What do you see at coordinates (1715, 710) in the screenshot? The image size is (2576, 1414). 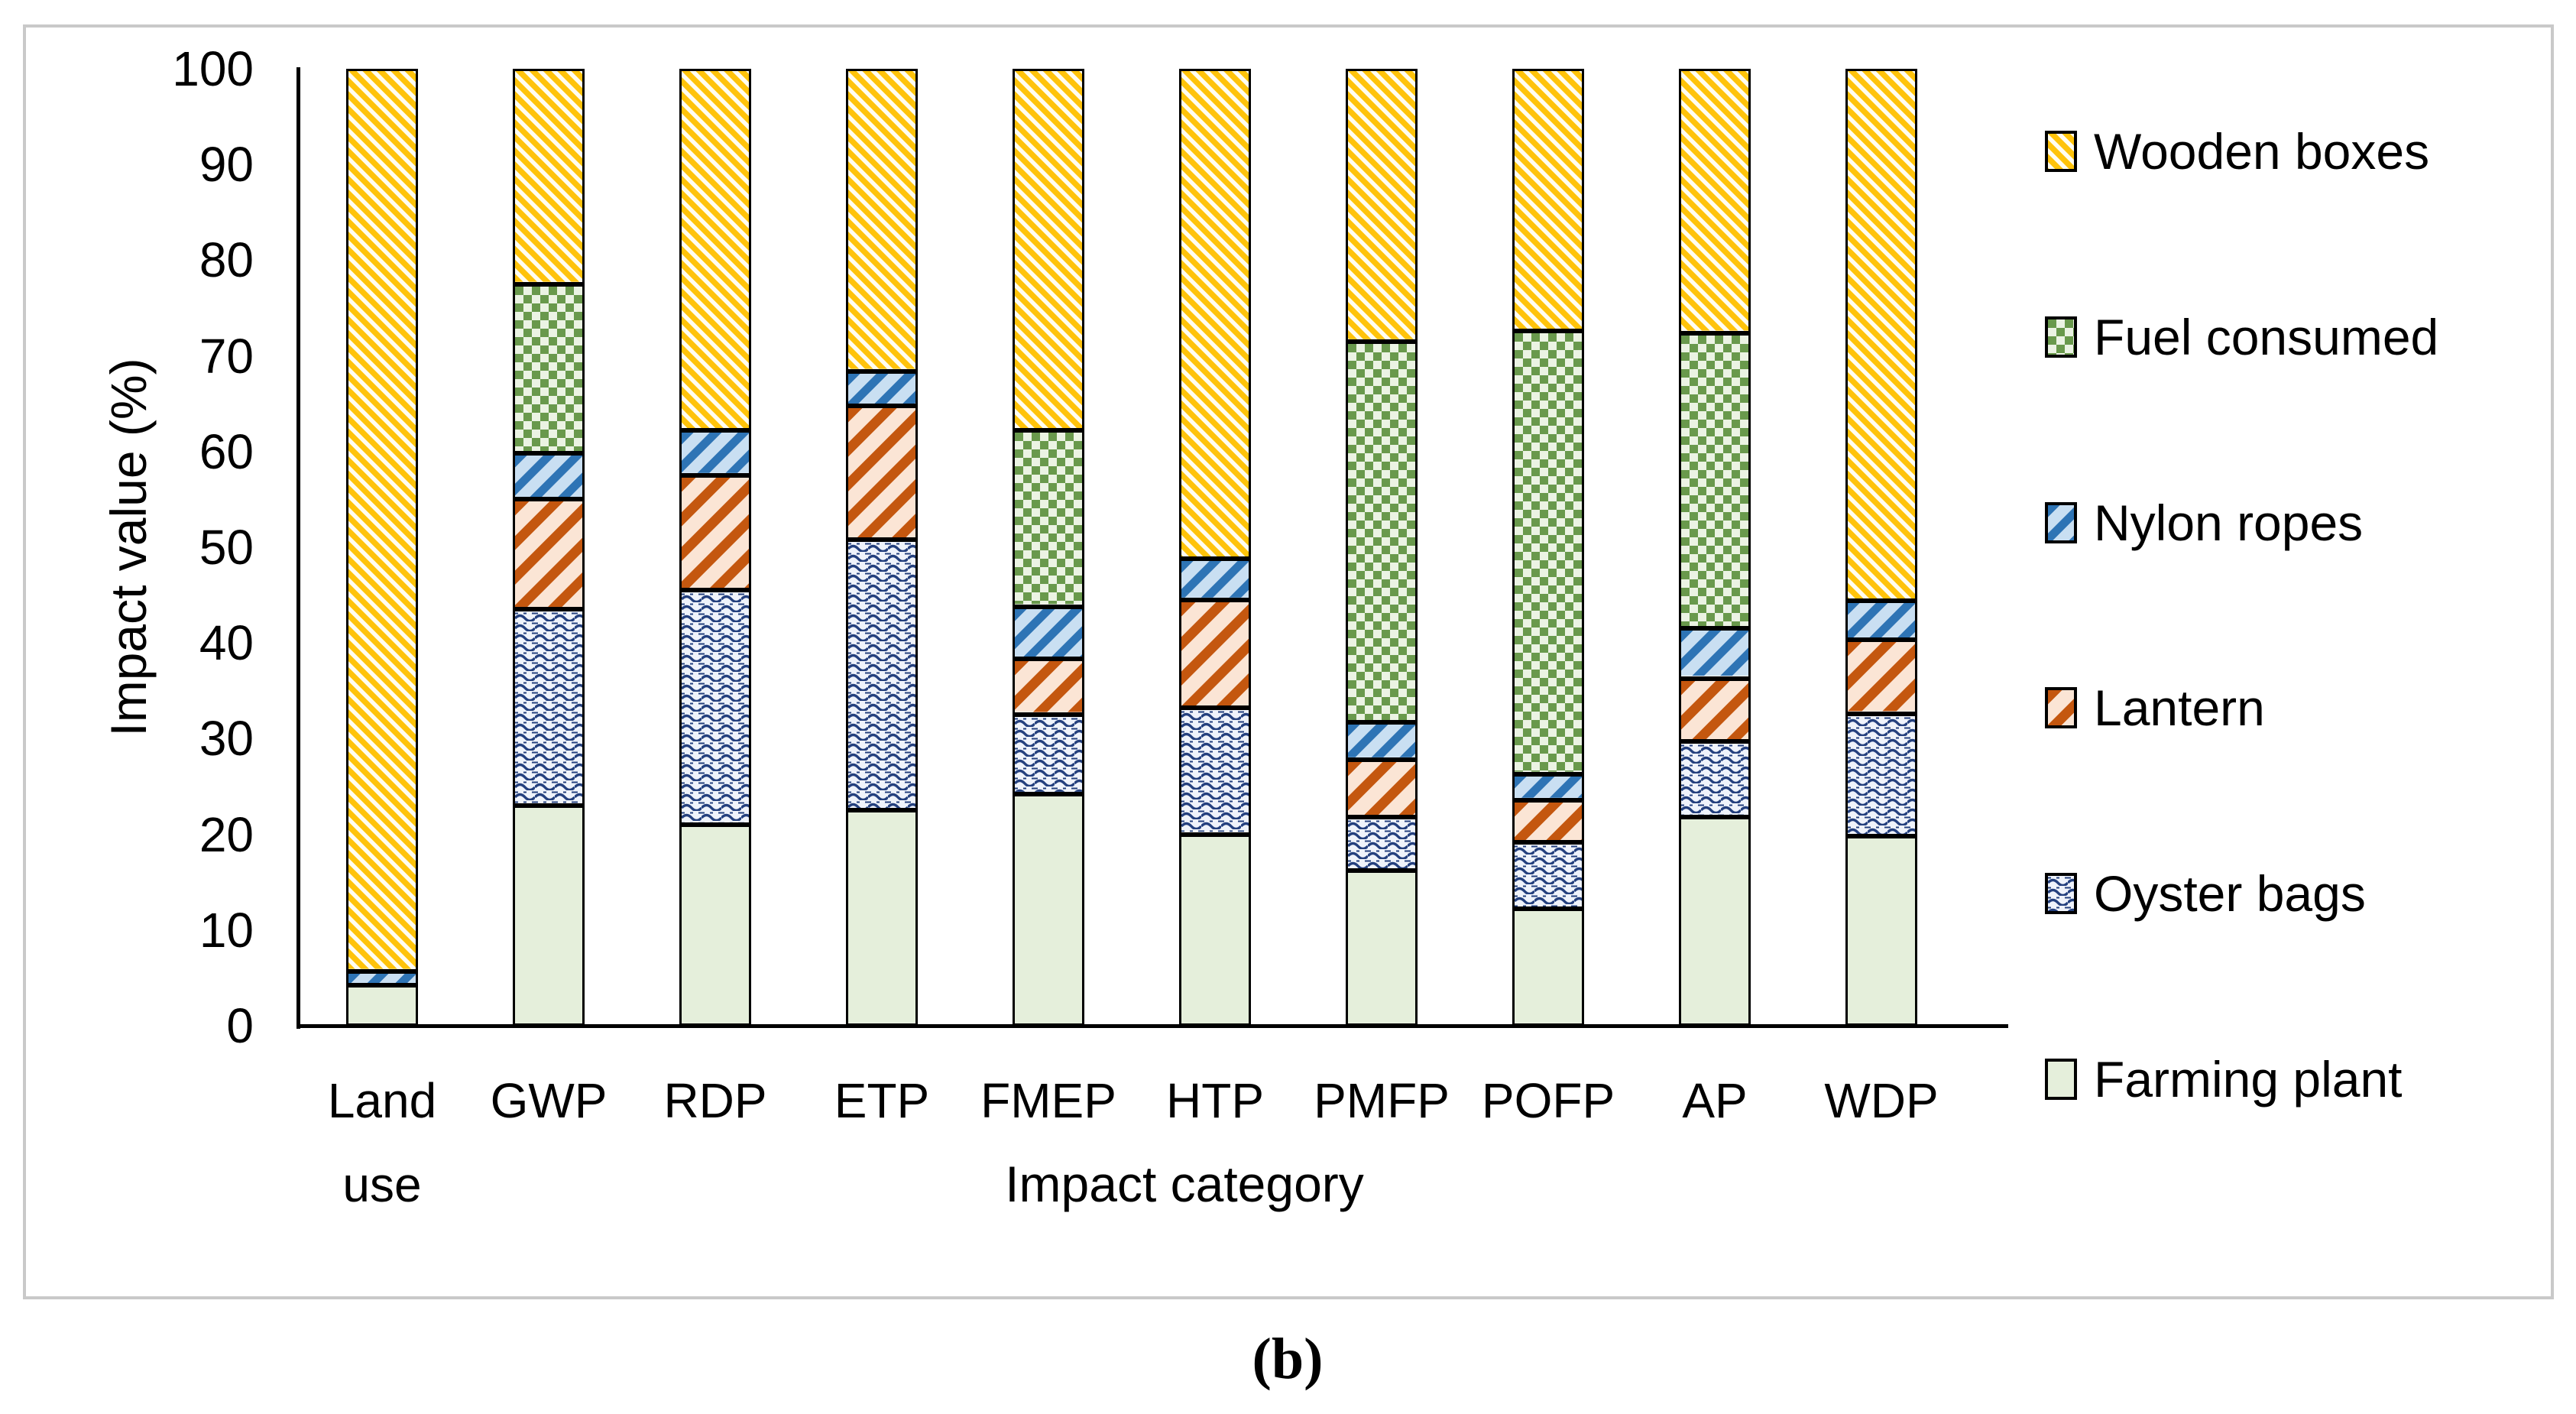 I see `bar-segment-lantern-ap` at bounding box center [1715, 710].